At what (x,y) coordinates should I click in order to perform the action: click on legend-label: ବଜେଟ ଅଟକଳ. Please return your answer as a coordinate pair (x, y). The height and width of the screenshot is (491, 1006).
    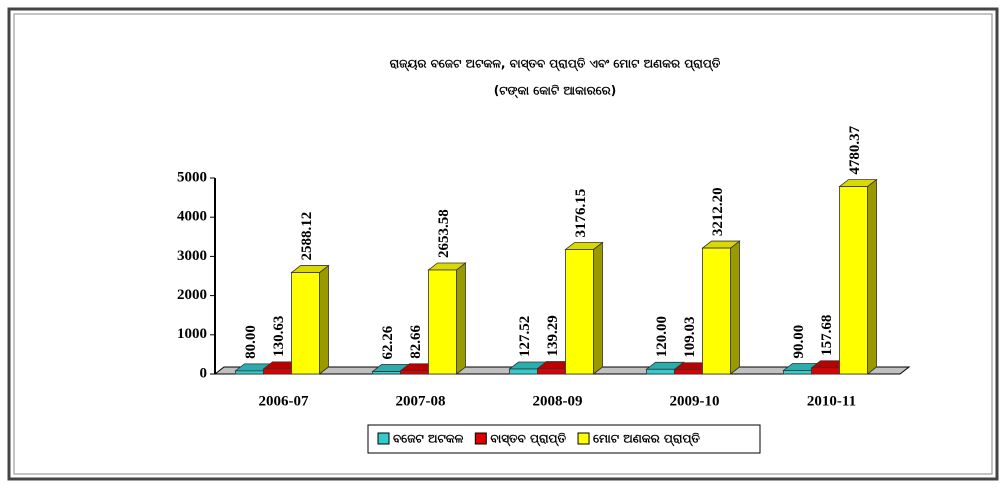
    Looking at the image, I should click on (428, 439).